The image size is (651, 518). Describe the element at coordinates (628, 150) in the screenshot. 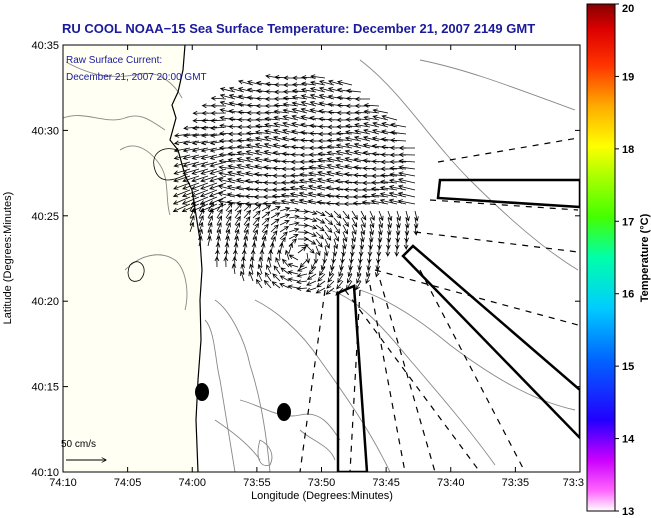

I see `colorbar-tick-label: 18` at that location.